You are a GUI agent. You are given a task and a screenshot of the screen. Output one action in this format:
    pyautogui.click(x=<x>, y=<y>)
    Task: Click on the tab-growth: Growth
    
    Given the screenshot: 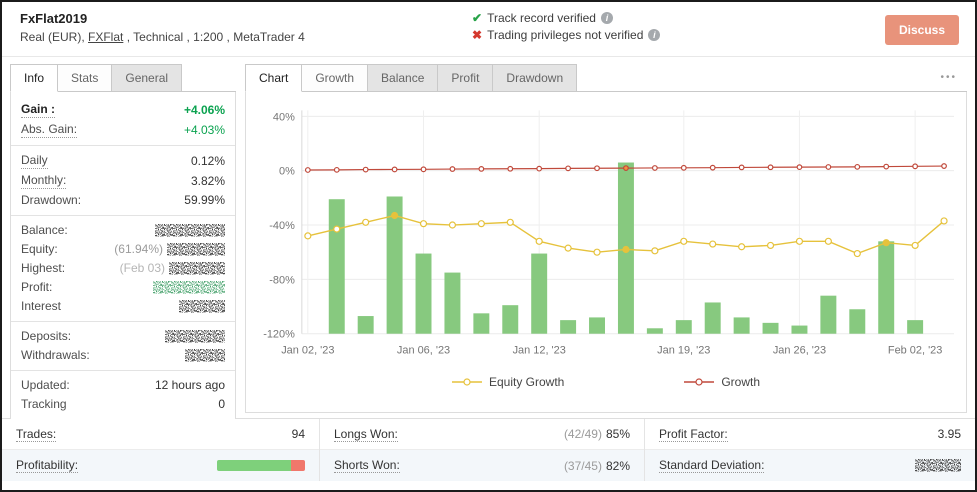 What is the action you would take?
    pyautogui.click(x=335, y=78)
    